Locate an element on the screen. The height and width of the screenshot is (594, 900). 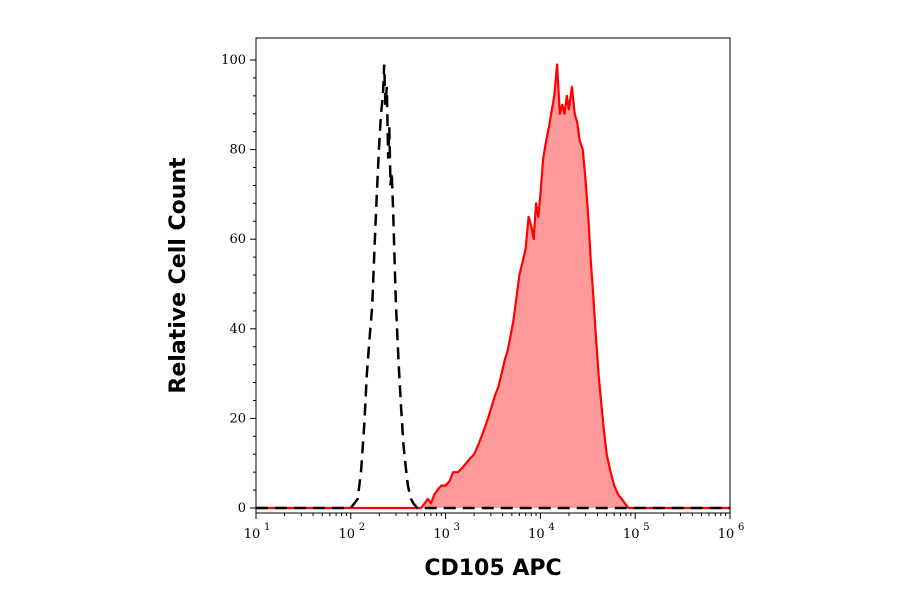
y-tick-label: 80 is located at coordinates (237, 150).